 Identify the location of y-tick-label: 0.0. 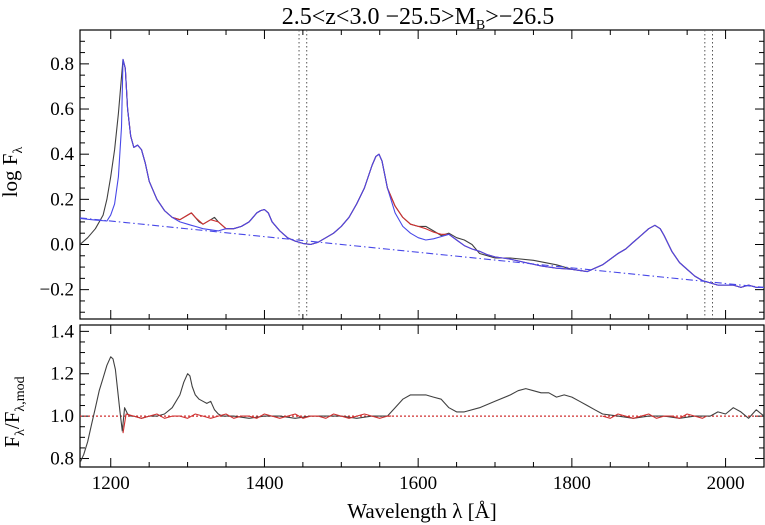
(62, 244).